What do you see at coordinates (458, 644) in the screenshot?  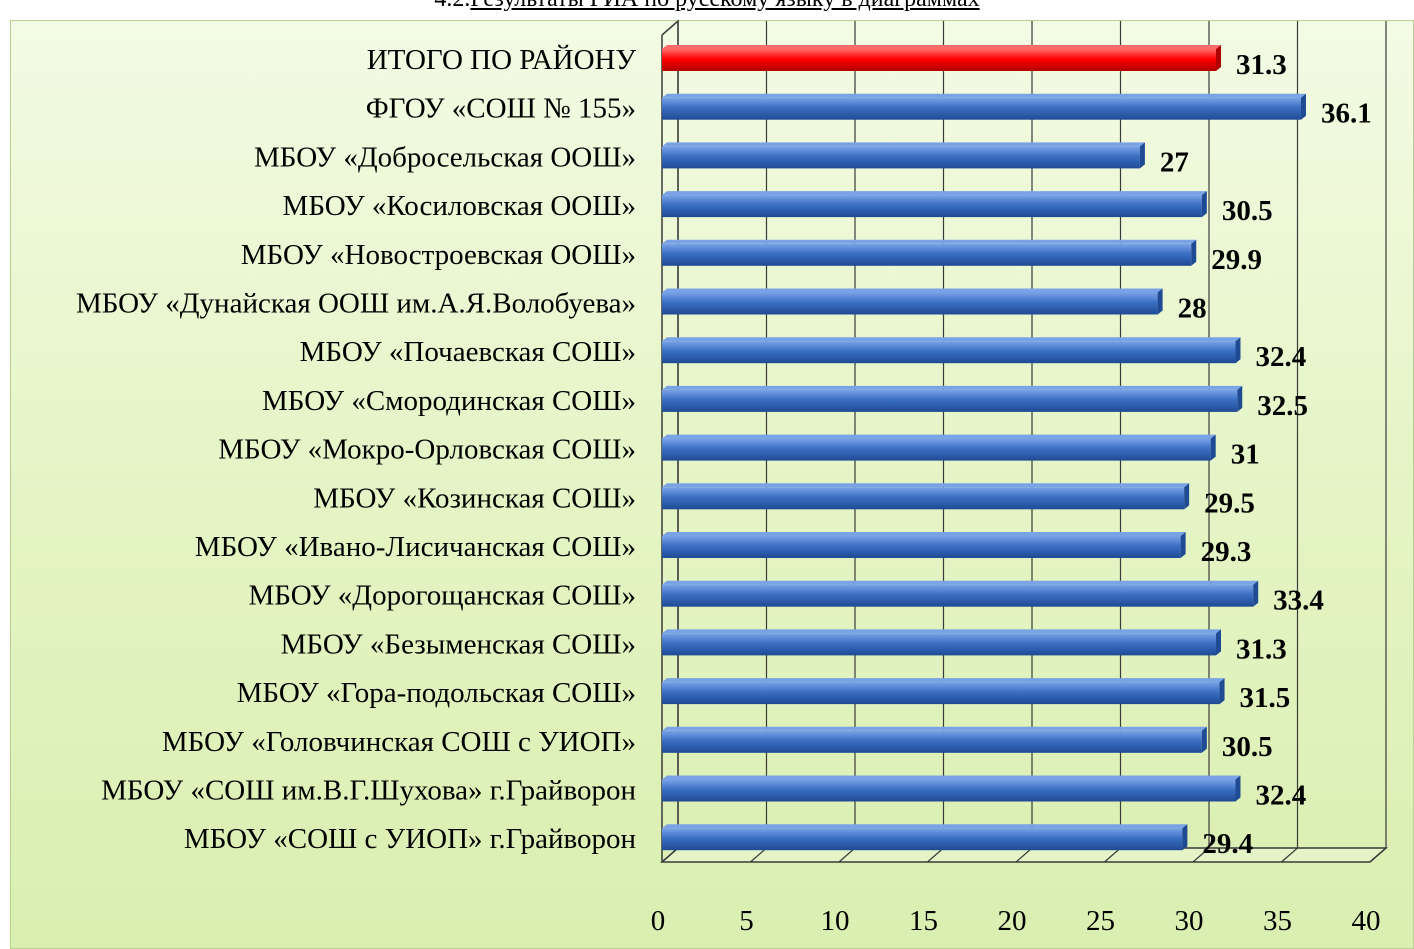 I see `category-label: МБОУ «Безыменская СОШ»` at bounding box center [458, 644].